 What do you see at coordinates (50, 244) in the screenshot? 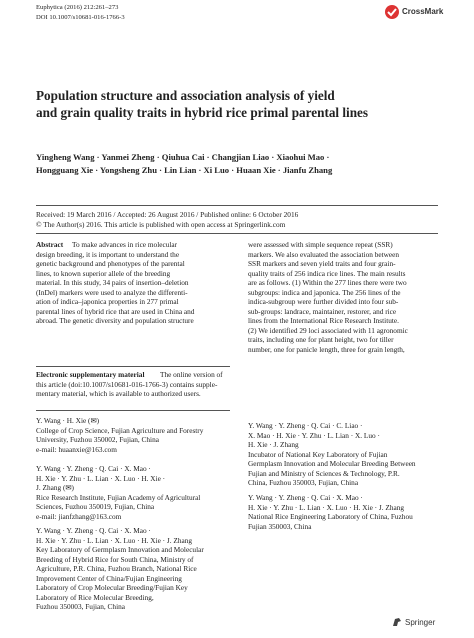
I see `abstract-label: Abstract` at bounding box center [50, 244].